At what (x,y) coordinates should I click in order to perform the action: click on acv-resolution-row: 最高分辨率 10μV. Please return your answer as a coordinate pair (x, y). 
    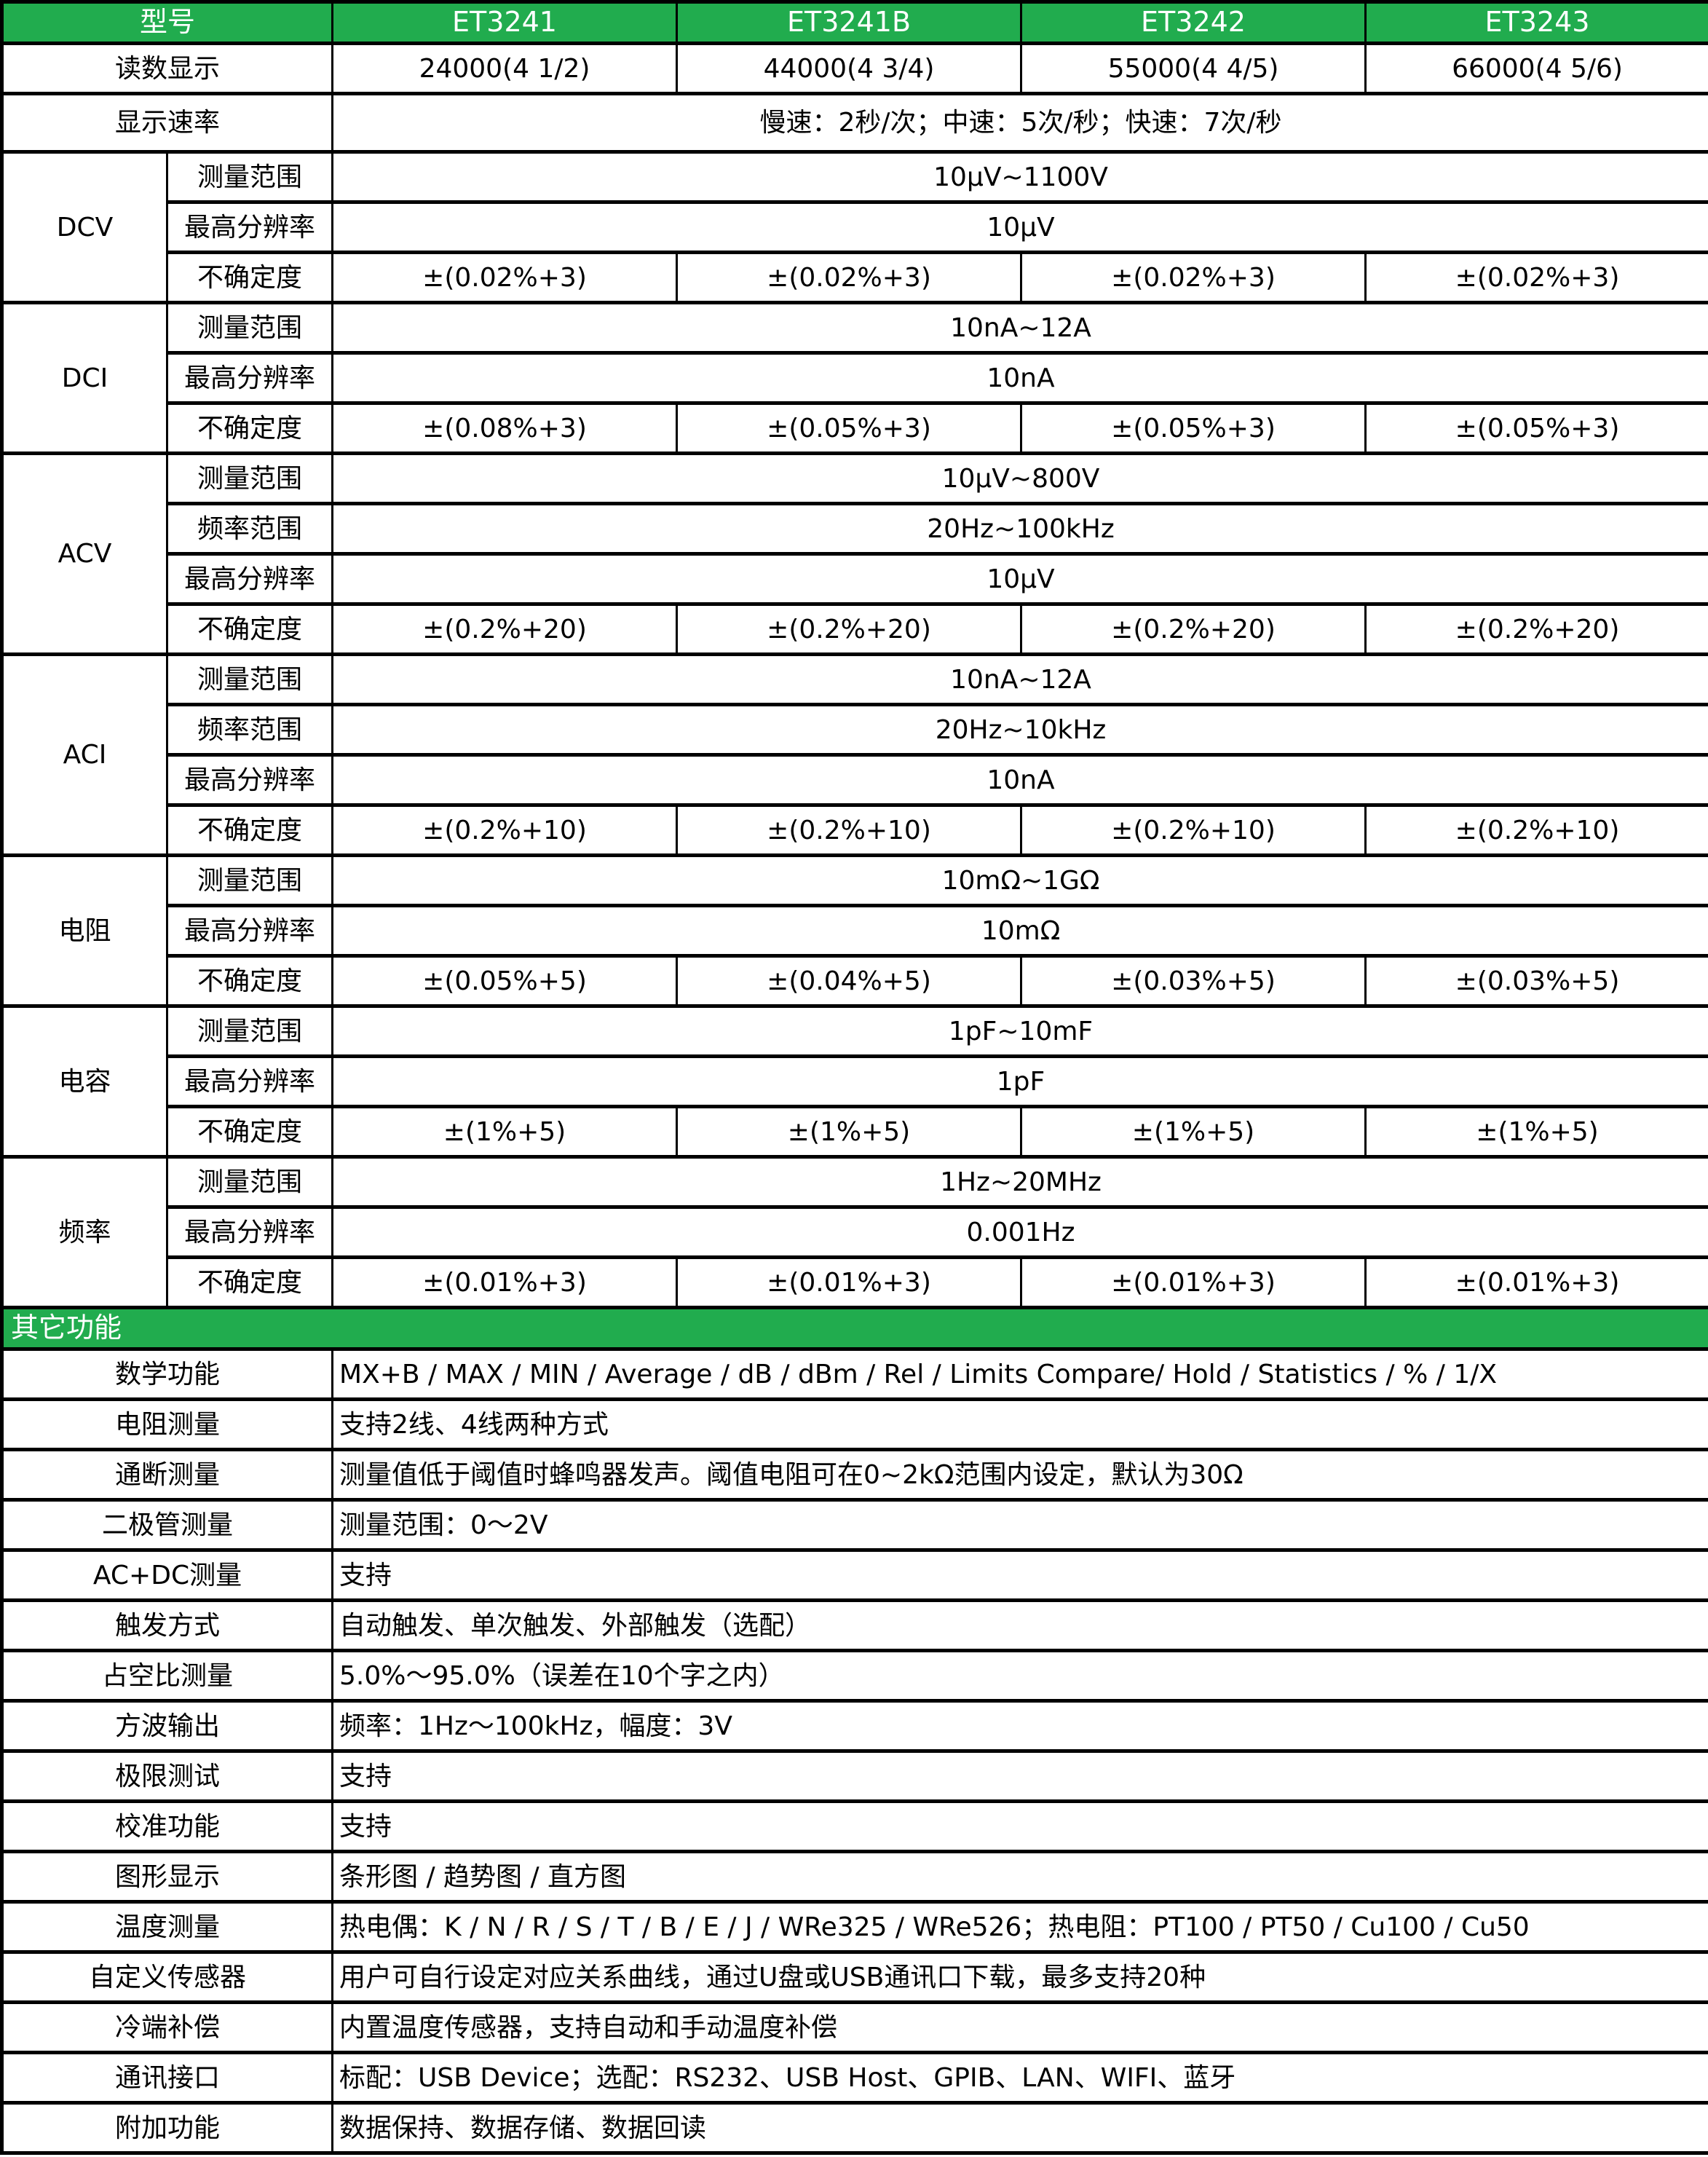
    Looking at the image, I should click on (855, 579).